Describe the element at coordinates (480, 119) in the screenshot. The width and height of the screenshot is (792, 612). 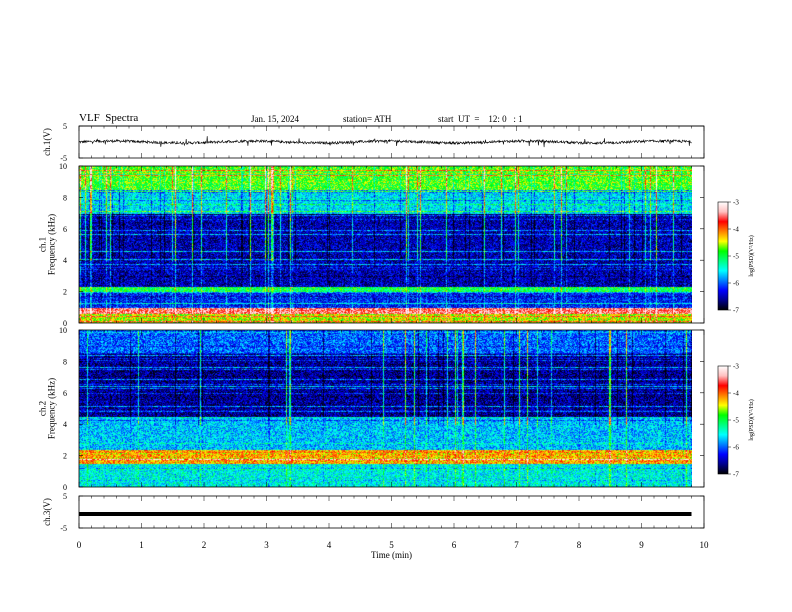
I see `start-time-label: start UT = 12: 0 : 1` at that location.